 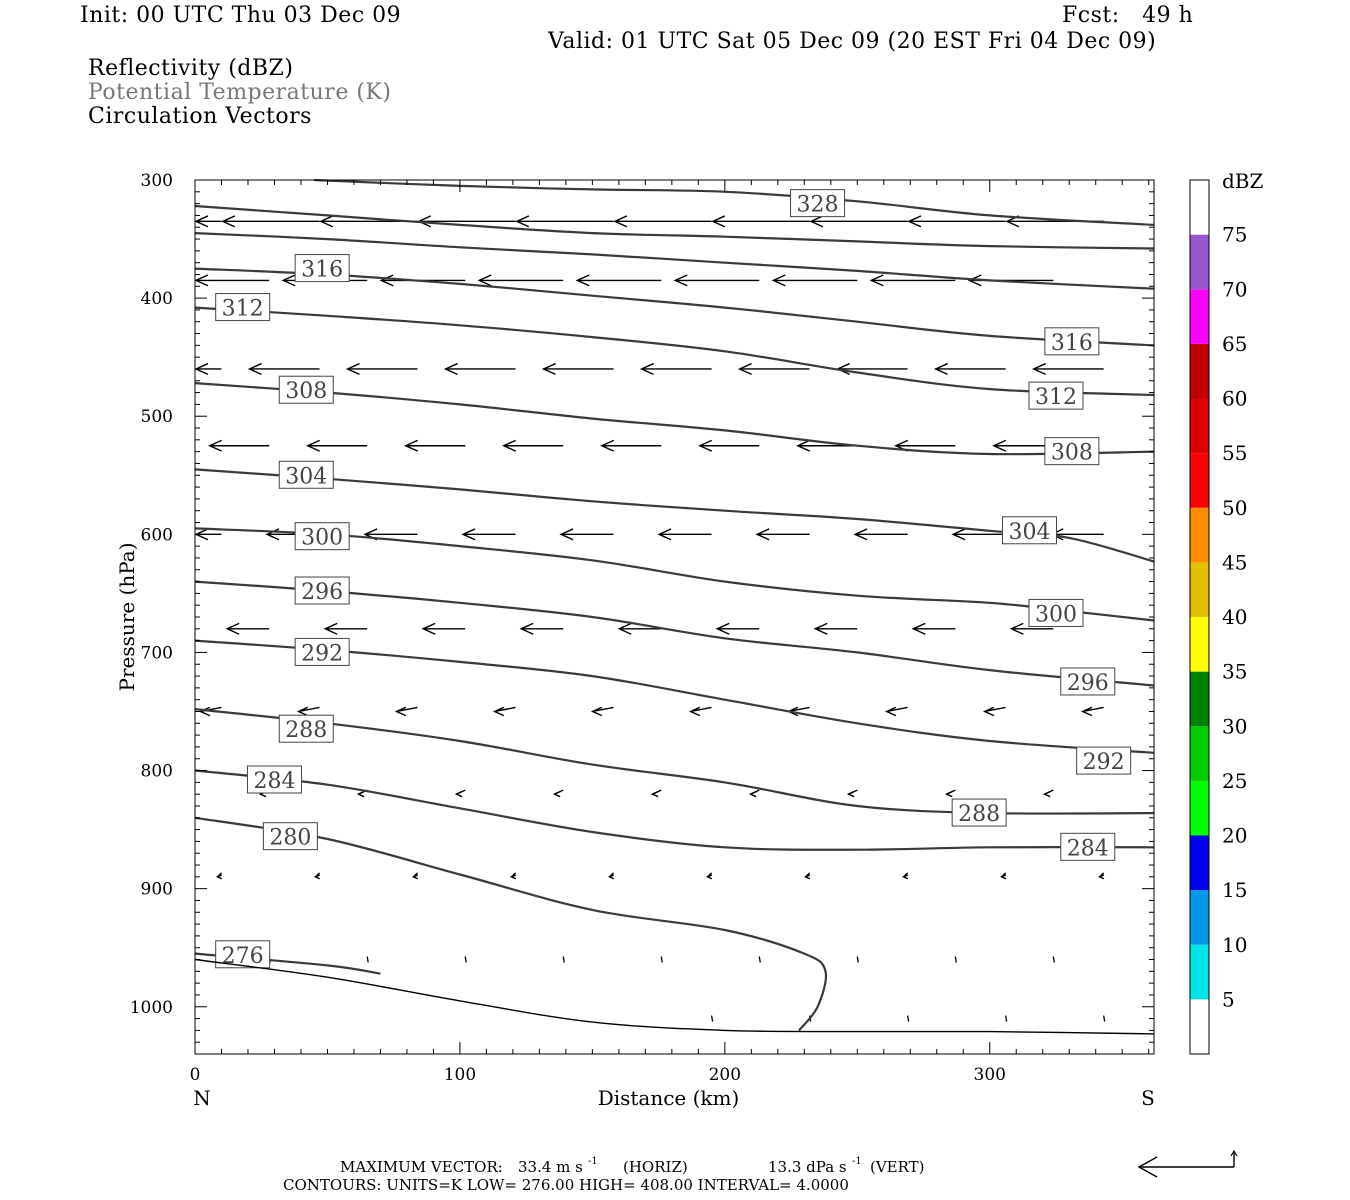 What do you see at coordinates (1234, 1153) in the screenshot?
I see `reference-vector-vertical-head` at bounding box center [1234, 1153].